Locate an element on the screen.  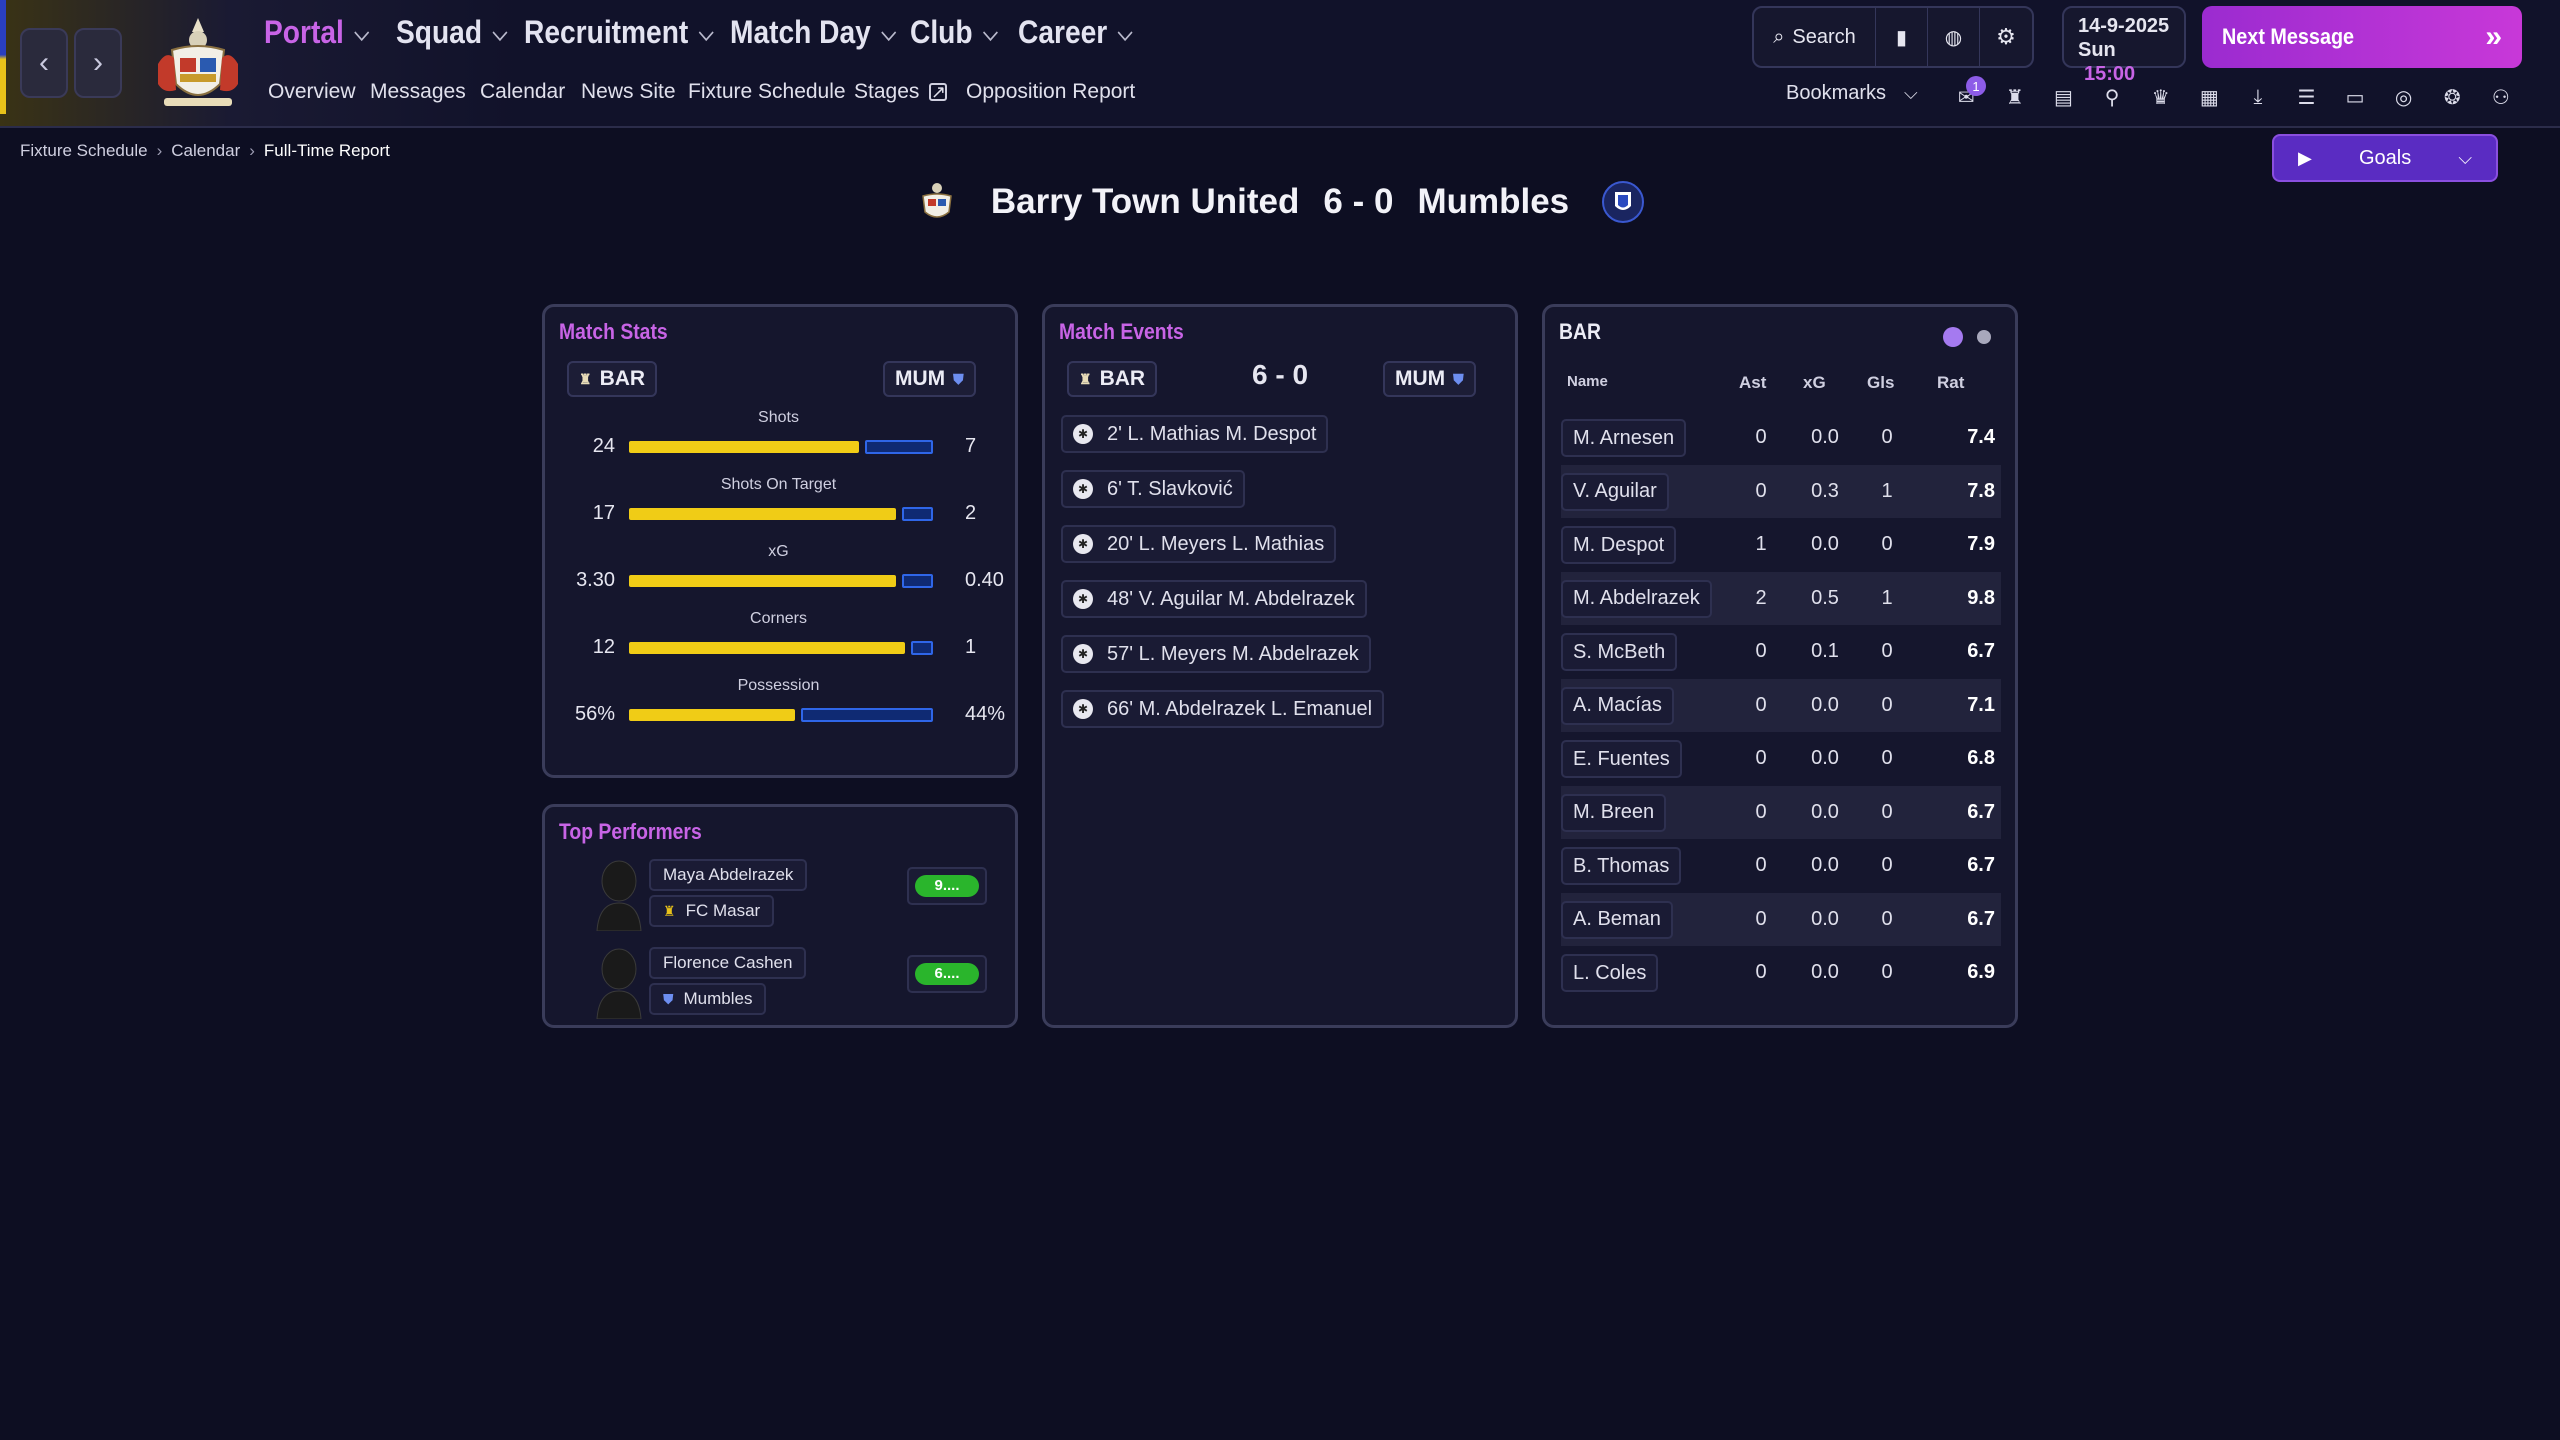
kit-shortcut: ♜ is located at coordinates (2015, 97).